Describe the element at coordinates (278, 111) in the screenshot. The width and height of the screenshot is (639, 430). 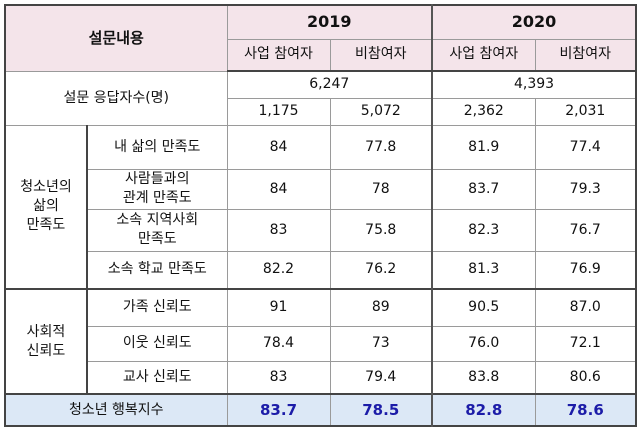
I see `value-cell: 1,175` at that location.